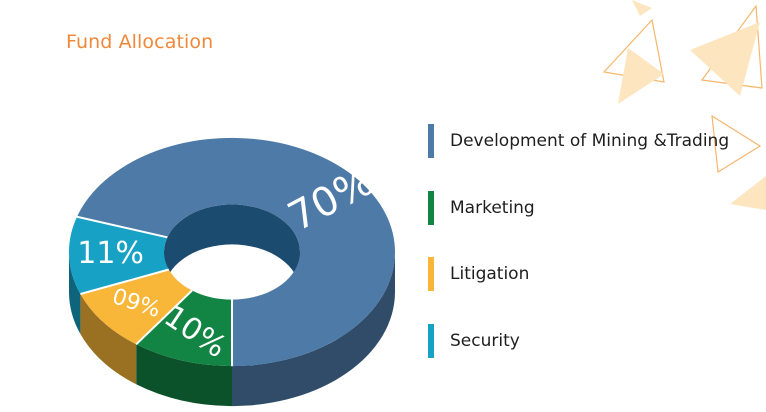  Describe the element at coordinates (593, 341) in the screenshot. I see `legend-item: Security` at that location.